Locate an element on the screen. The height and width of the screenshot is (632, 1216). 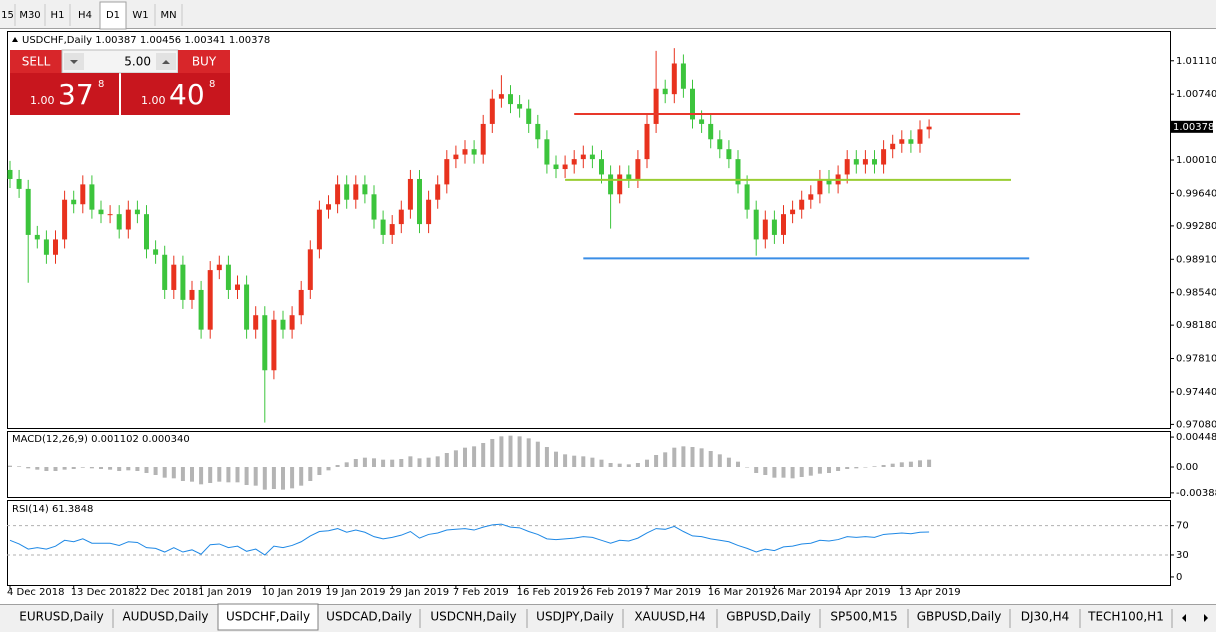
y-tick-label: 0.98910 is located at coordinates (1196, 259).